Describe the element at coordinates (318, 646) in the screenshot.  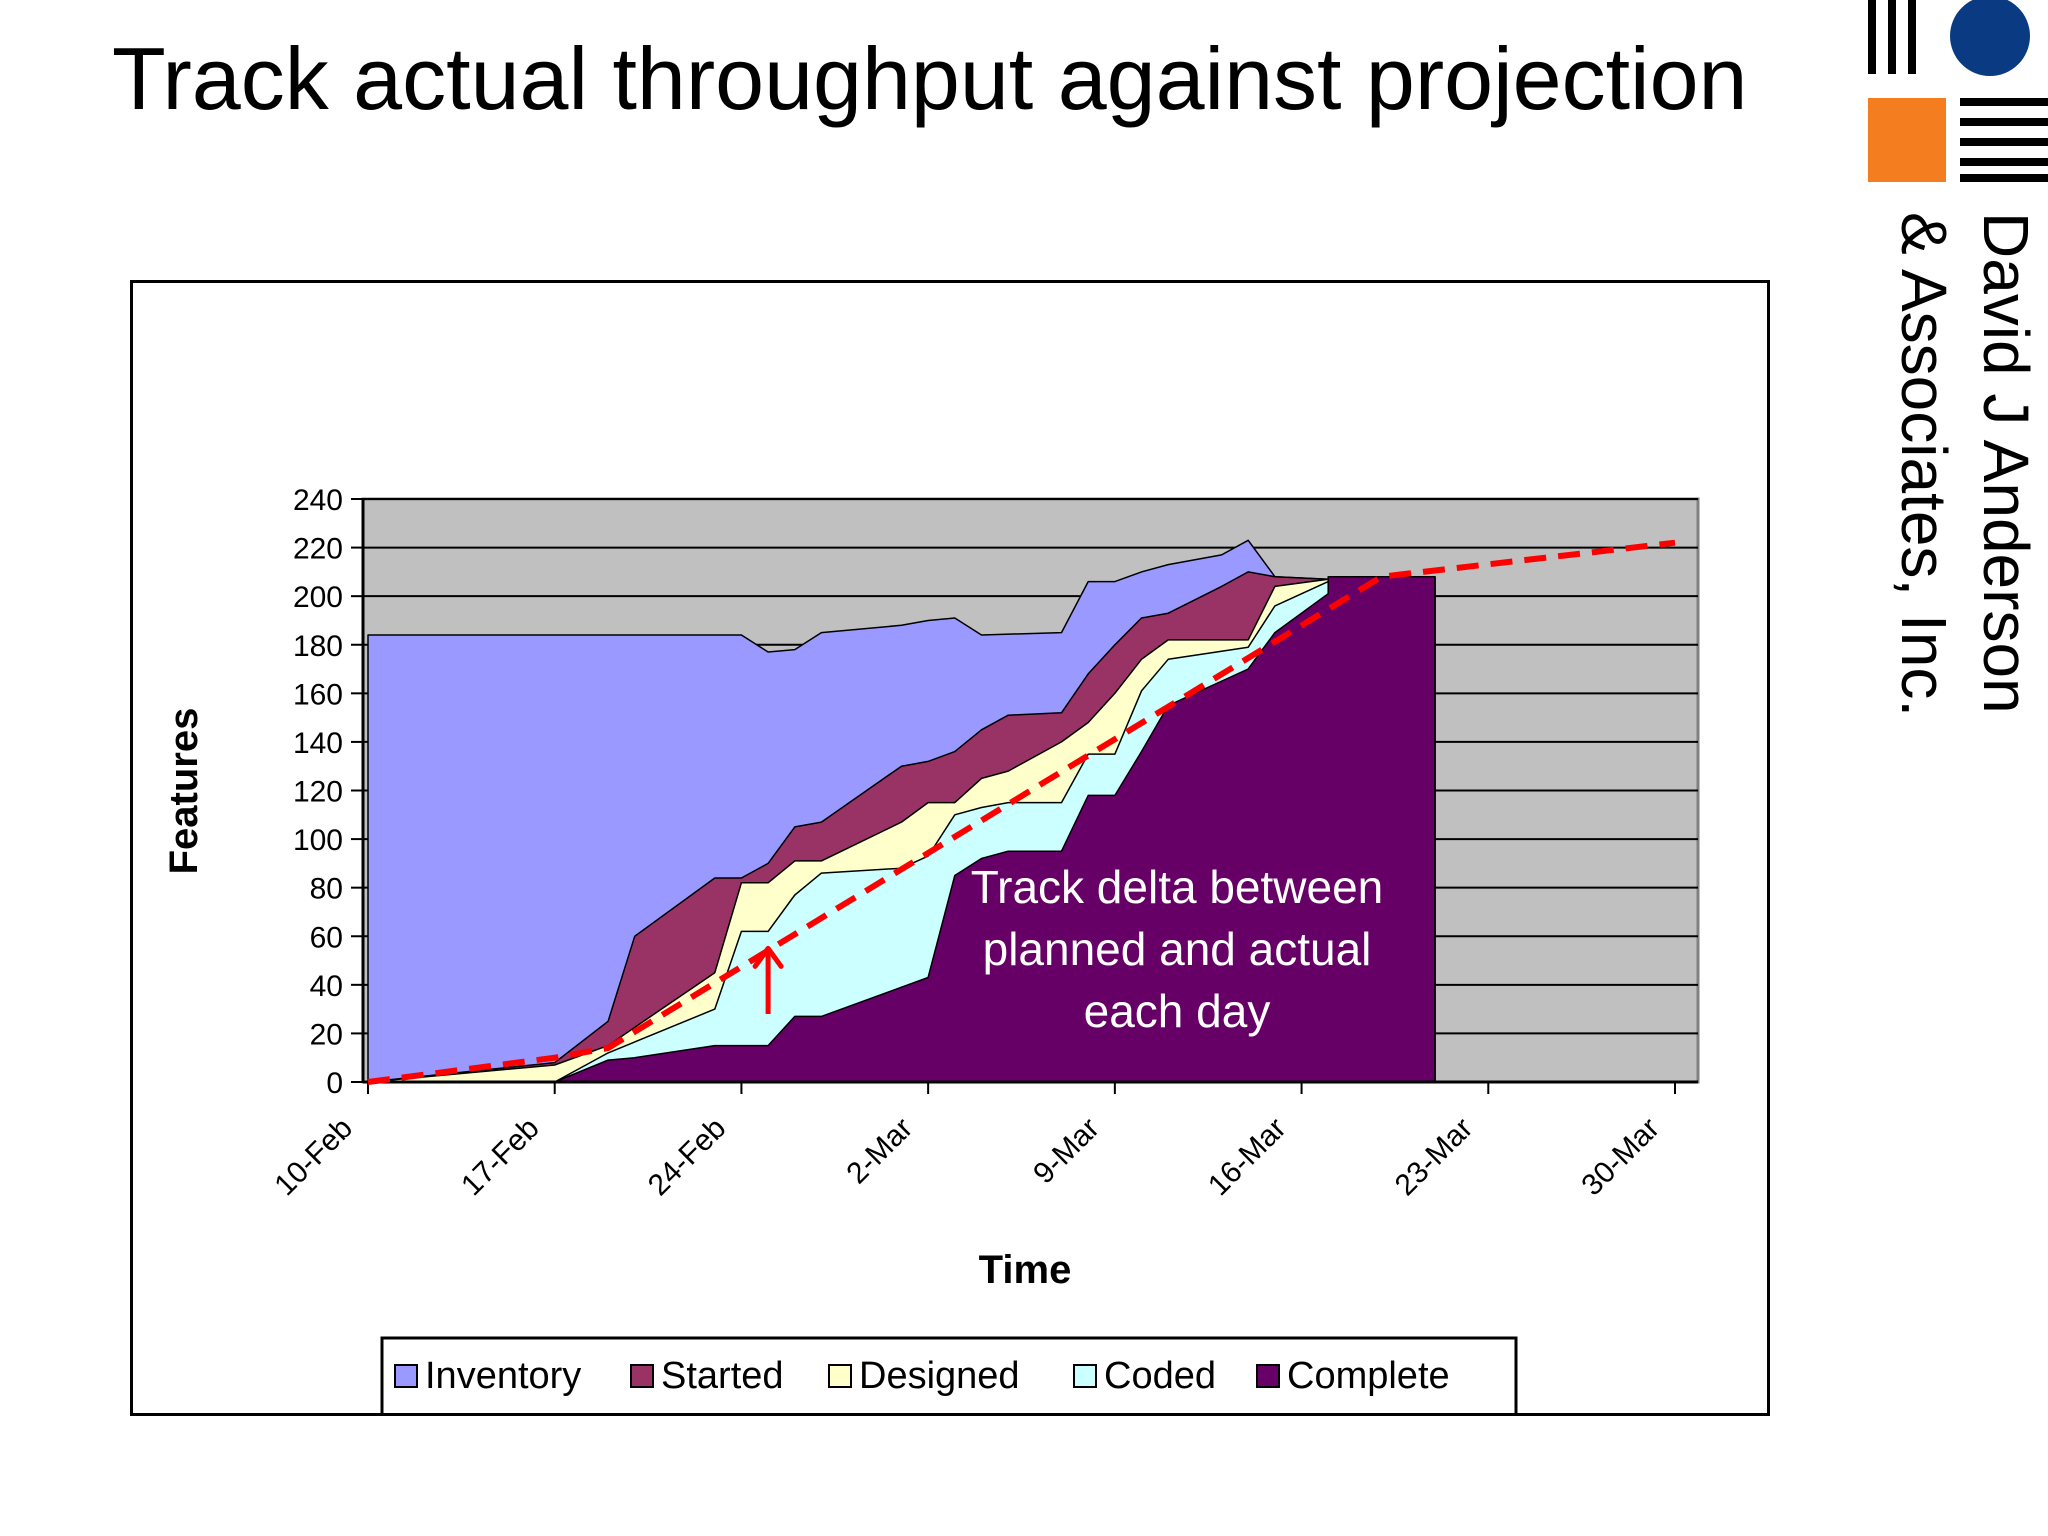
I see `y-tick-label: 180` at that location.